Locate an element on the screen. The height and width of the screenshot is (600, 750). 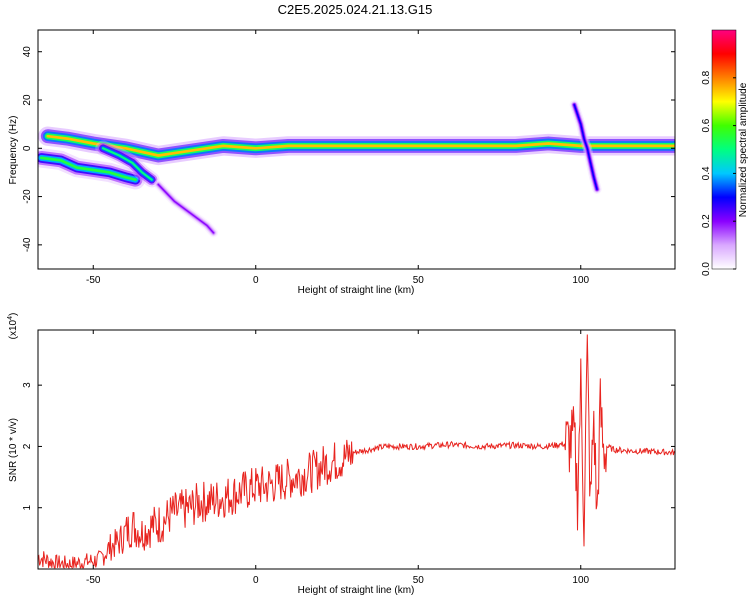
colorbar-tick-label: 0.6 is located at coordinates (706, 125).